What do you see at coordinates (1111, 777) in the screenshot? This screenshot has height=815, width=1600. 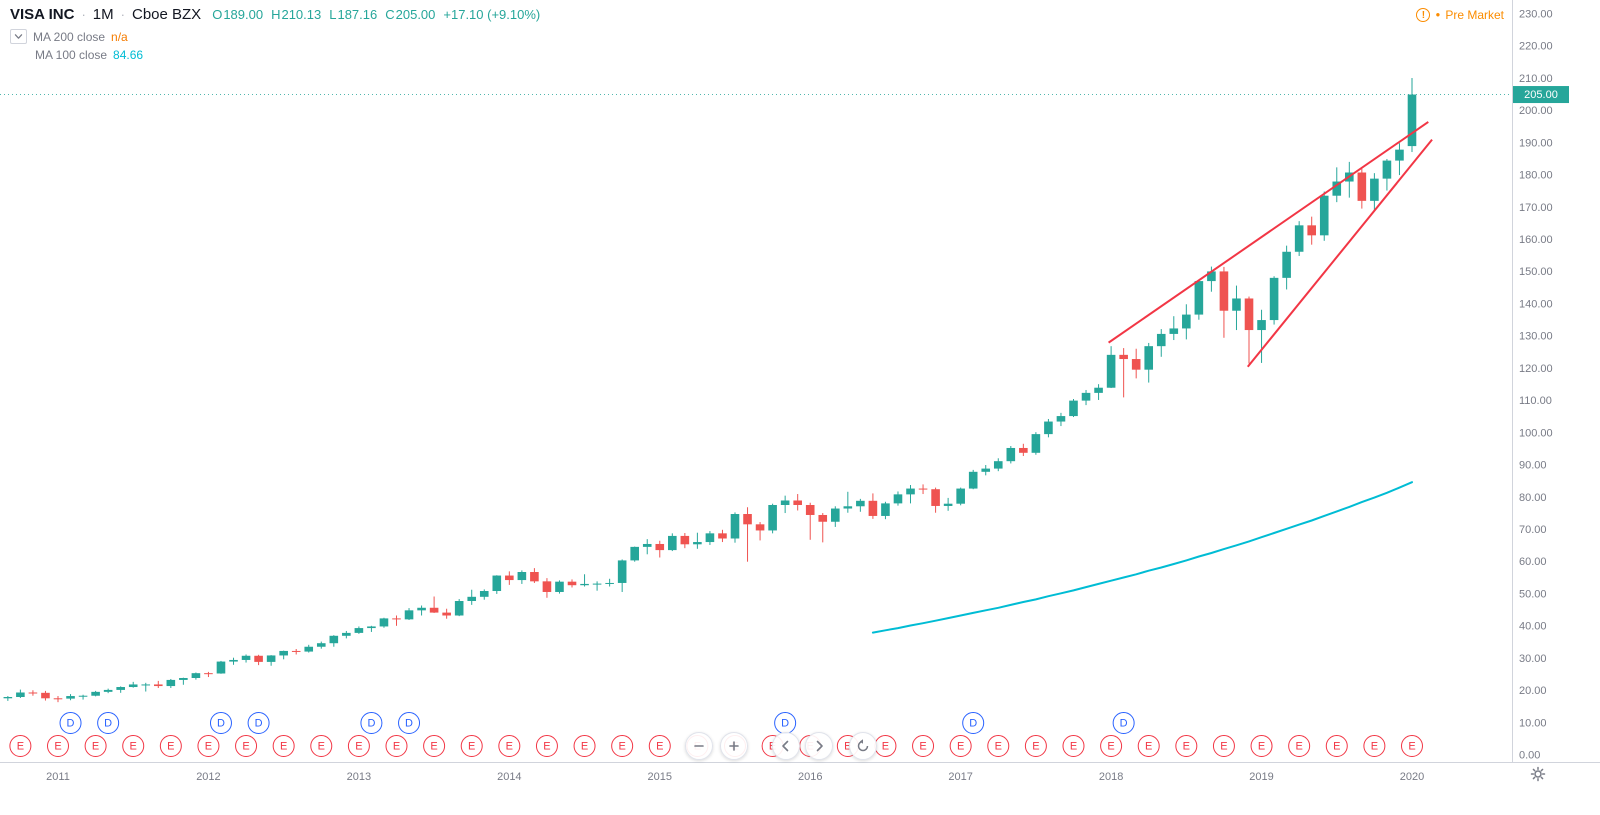 I see `time-tick-label: 2018` at bounding box center [1111, 777].